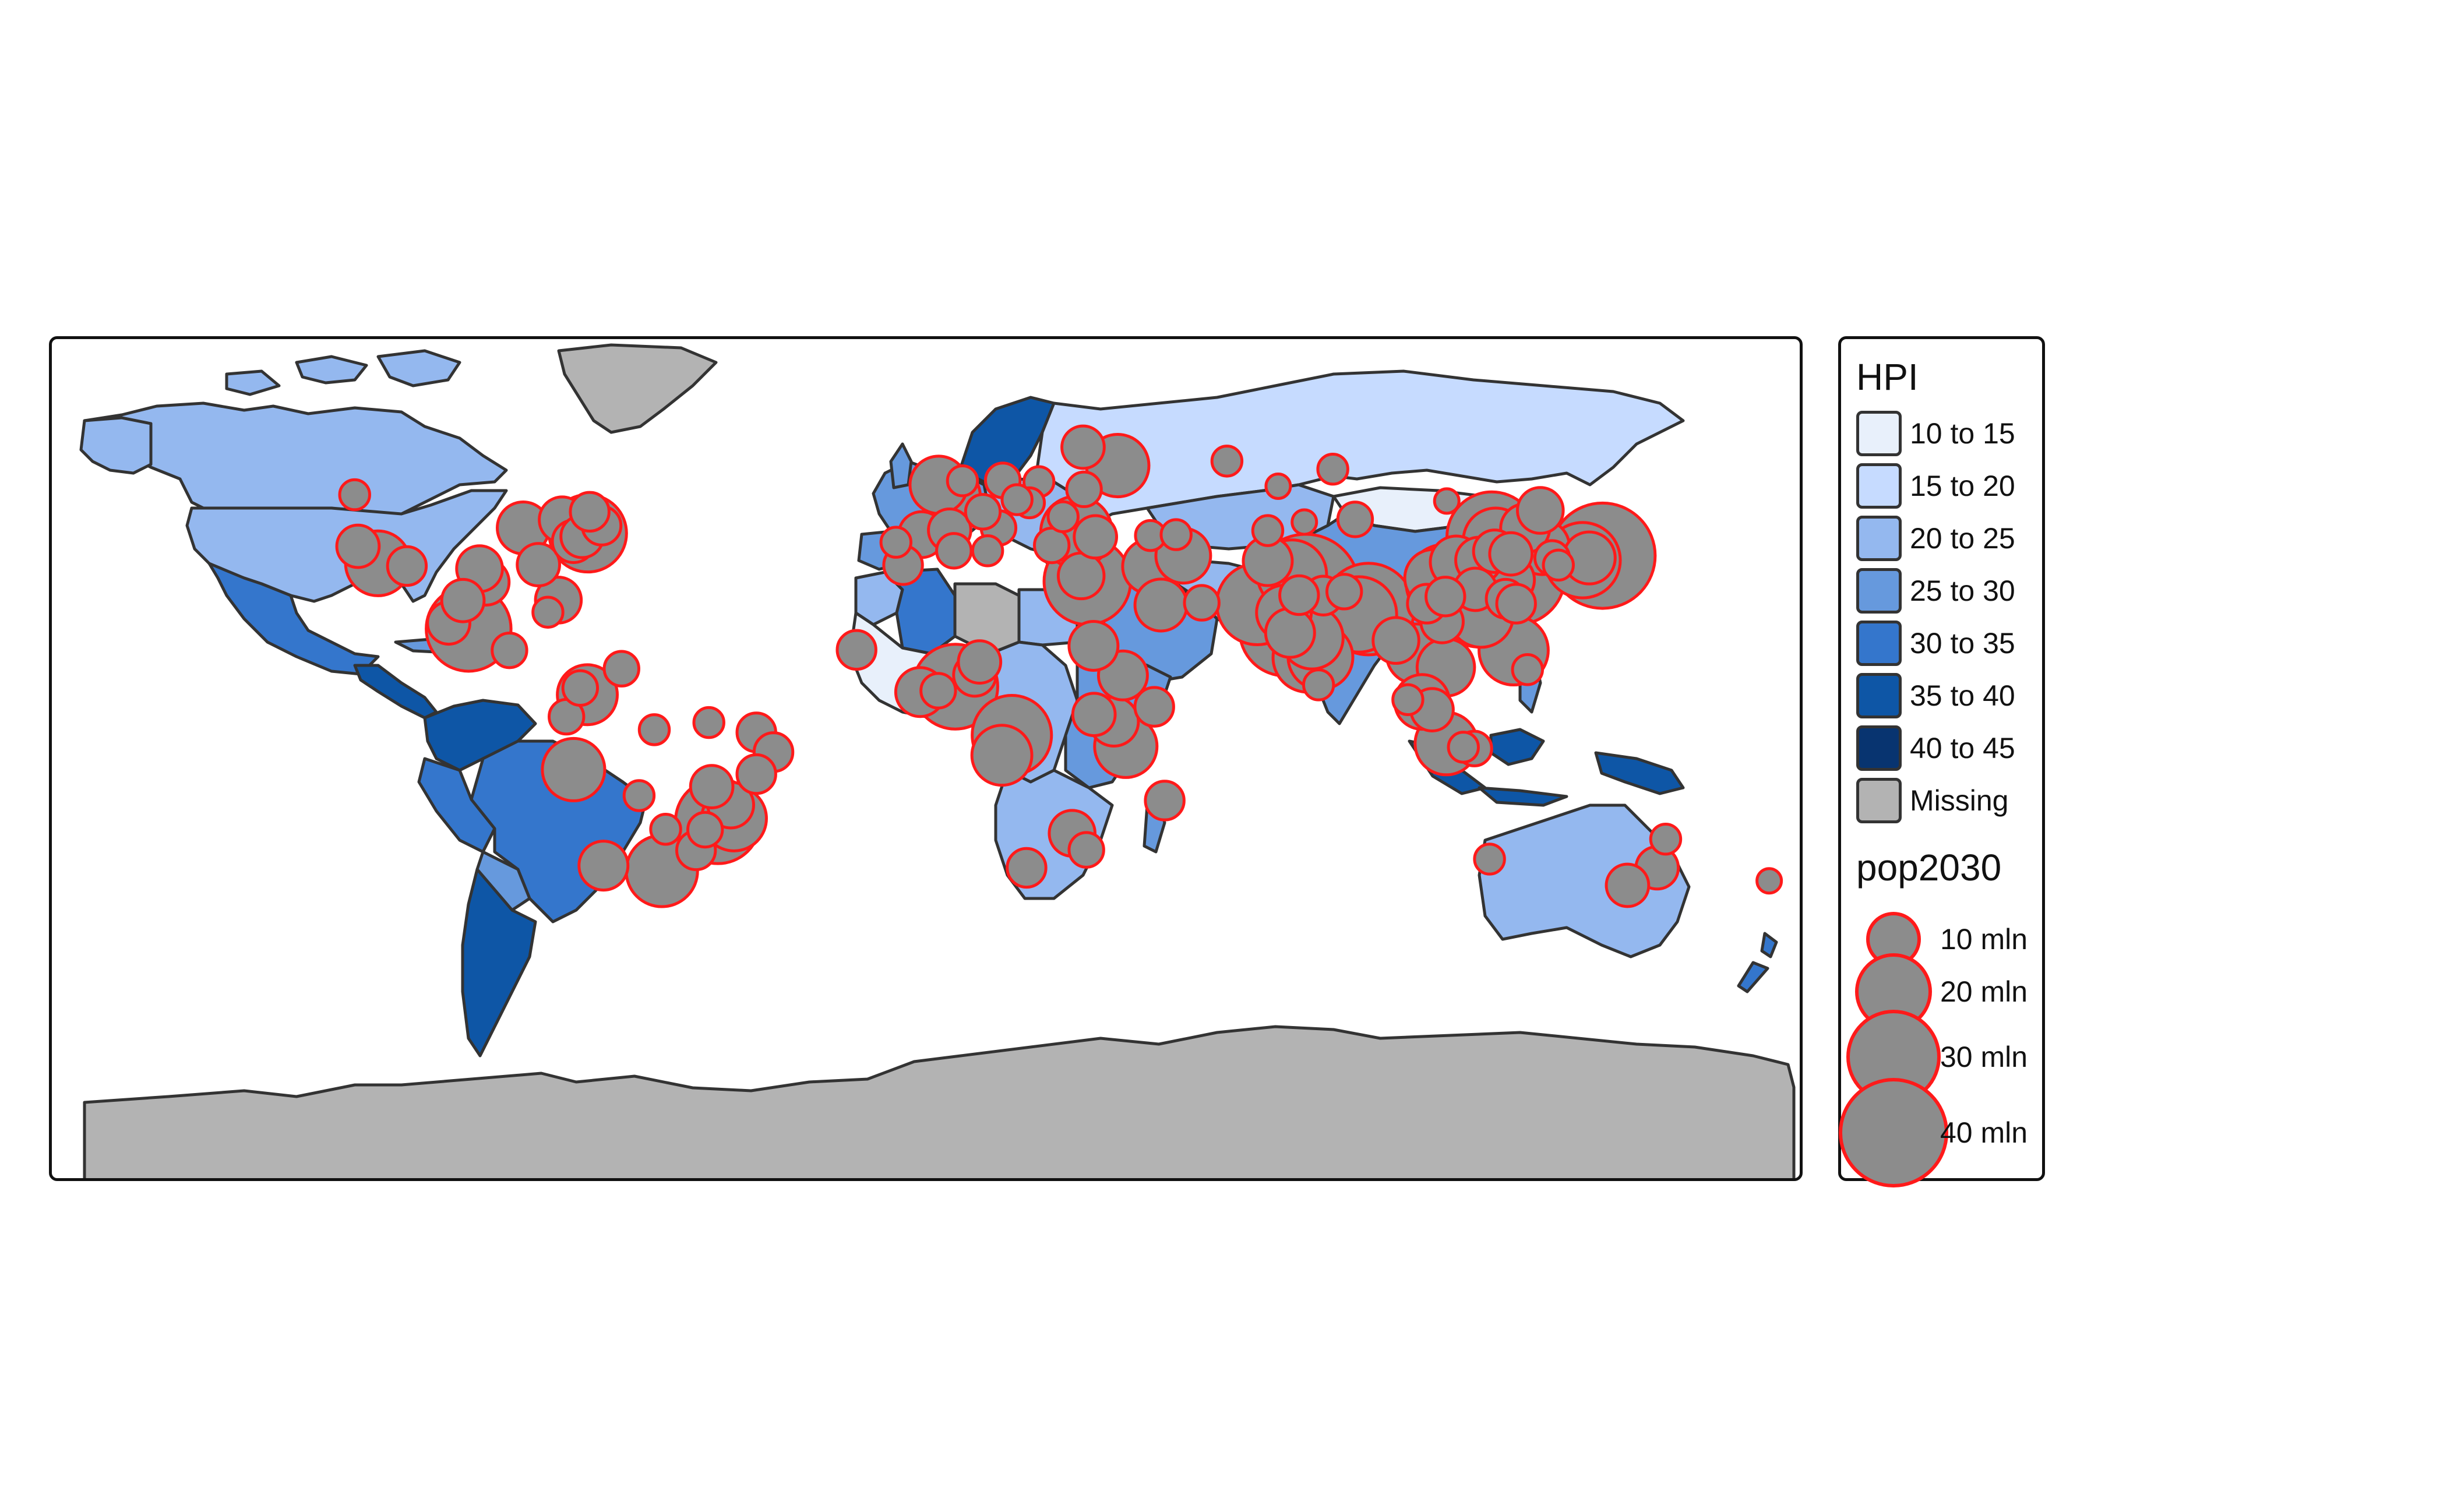 The width and height of the screenshot is (2447, 1512). I want to click on country-new-guinea, so click(1639, 773).